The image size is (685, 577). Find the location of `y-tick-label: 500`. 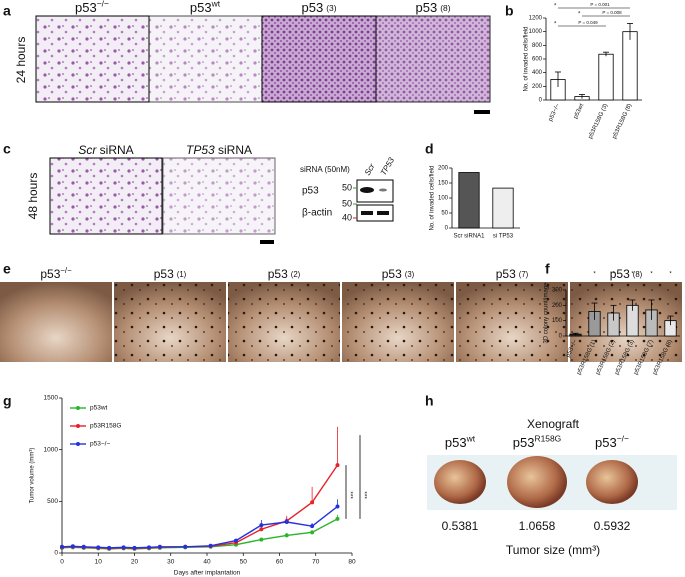

y-tick-label: 500 is located at coordinates (52, 501).